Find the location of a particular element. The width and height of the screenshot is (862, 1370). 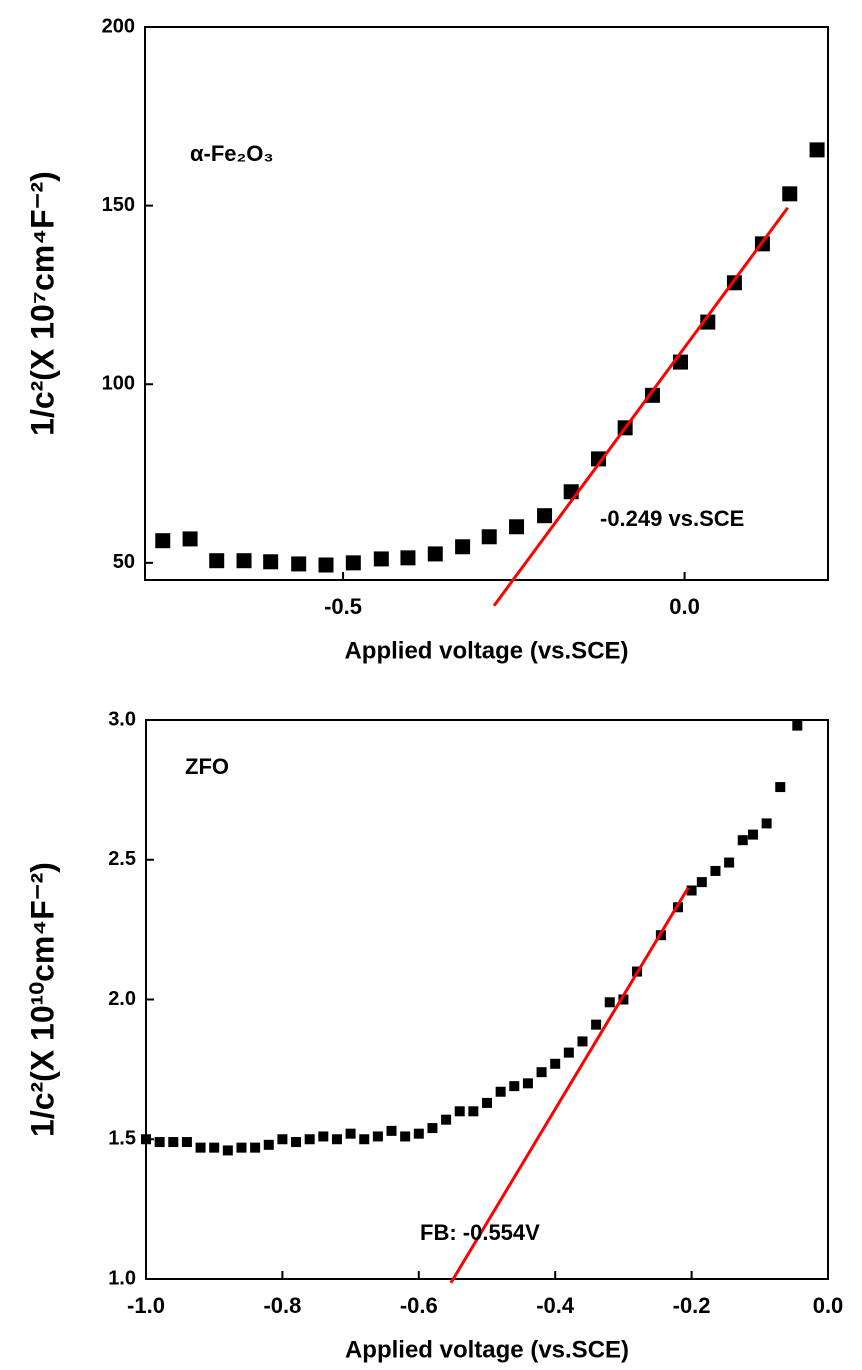

y-tick-label: 1.5 is located at coordinates (122, 1139).